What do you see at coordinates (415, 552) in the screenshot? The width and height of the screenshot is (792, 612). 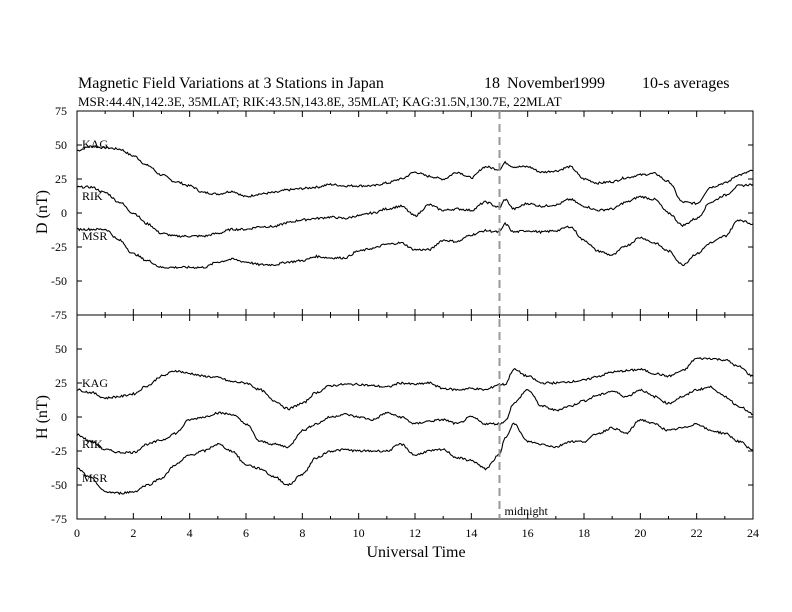 I see `x-axis-label: Universal Time` at bounding box center [415, 552].